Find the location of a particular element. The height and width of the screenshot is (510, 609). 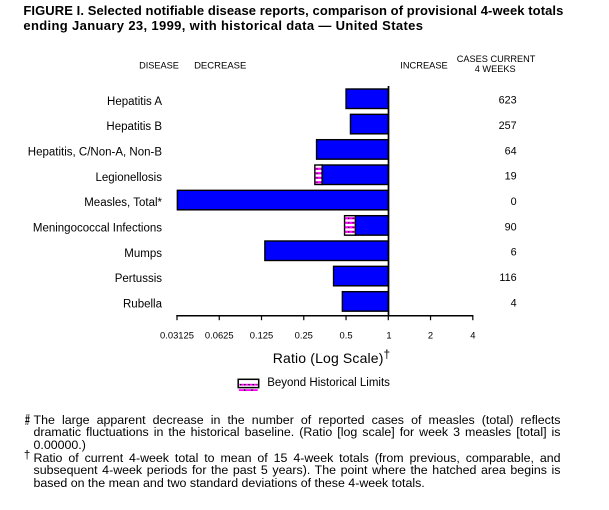

svg-text: Mumps is located at coordinates (143, 254).